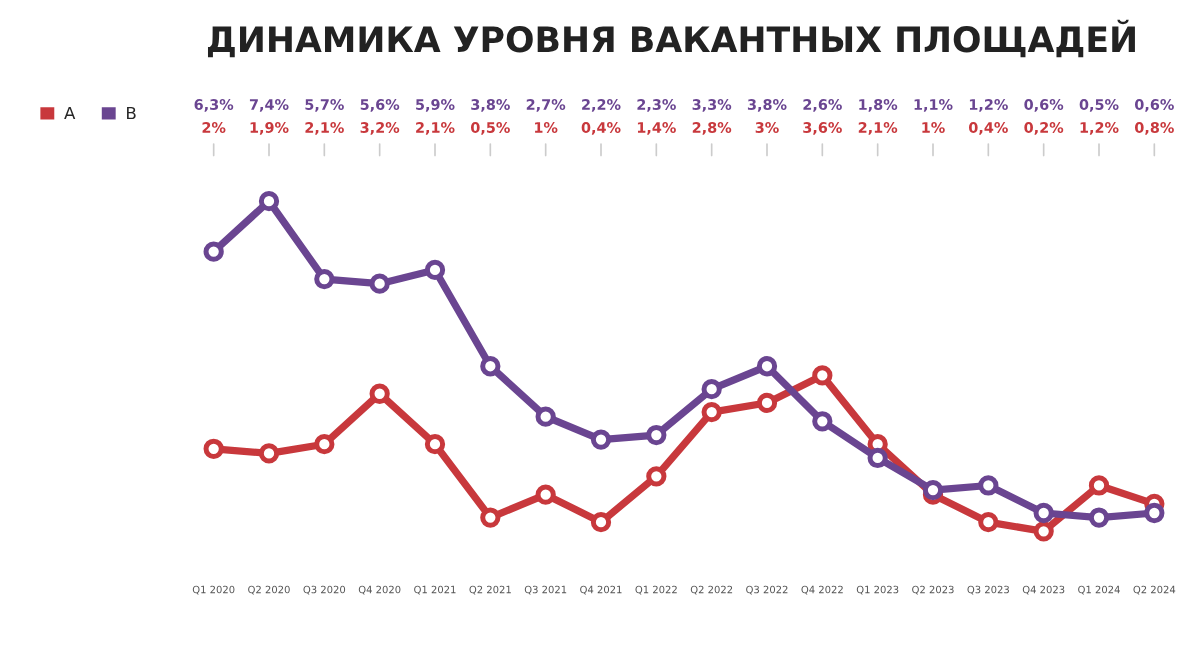  What do you see at coordinates (70, 113) in the screenshot?
I see `legend-label: A` at bounding box center [70, 113].